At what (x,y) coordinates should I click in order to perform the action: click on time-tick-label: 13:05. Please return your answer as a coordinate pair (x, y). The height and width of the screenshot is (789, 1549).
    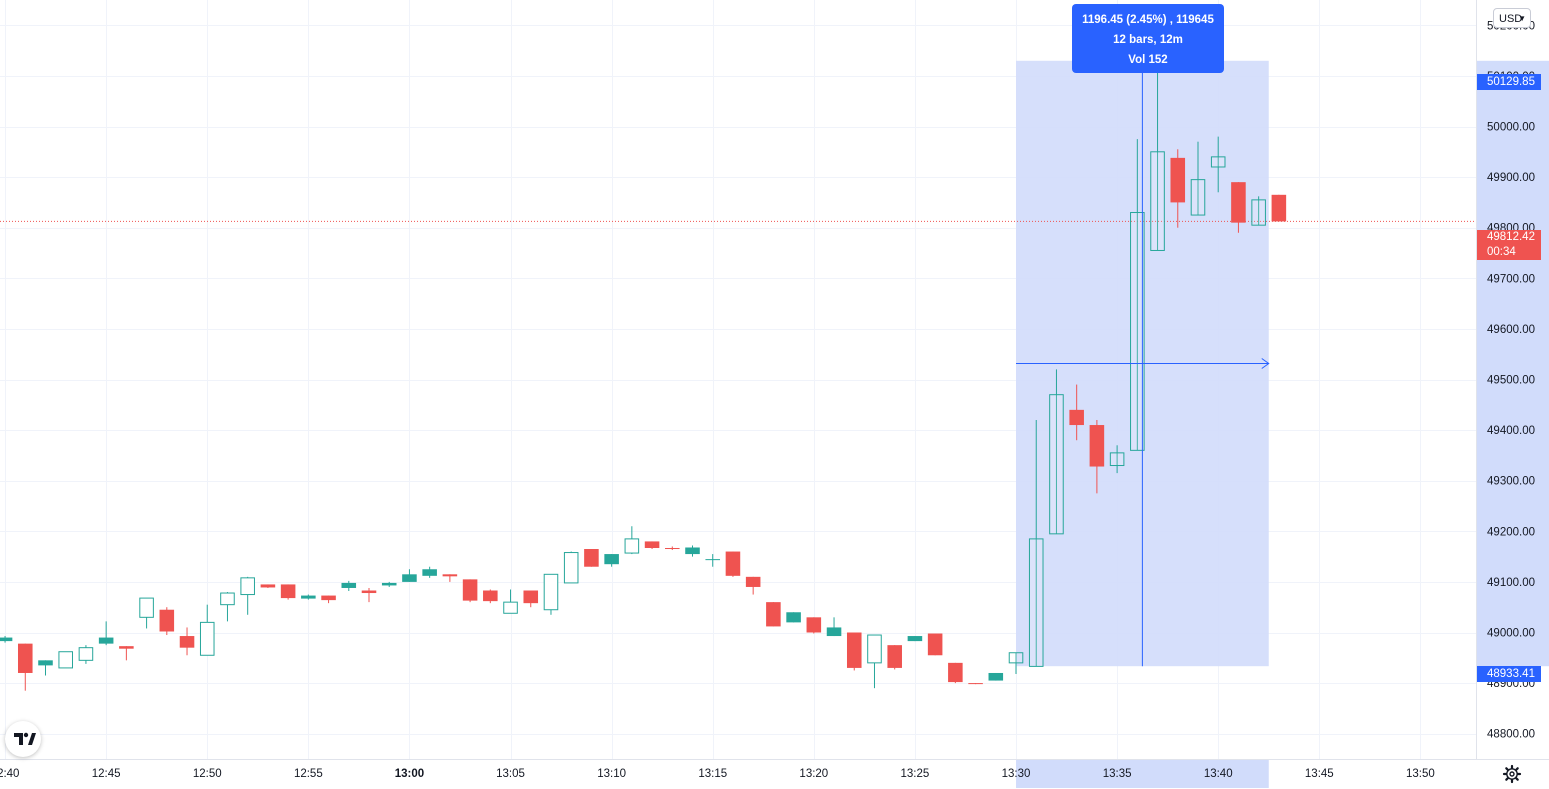
    Looking at the image, I should click on (510, 774).